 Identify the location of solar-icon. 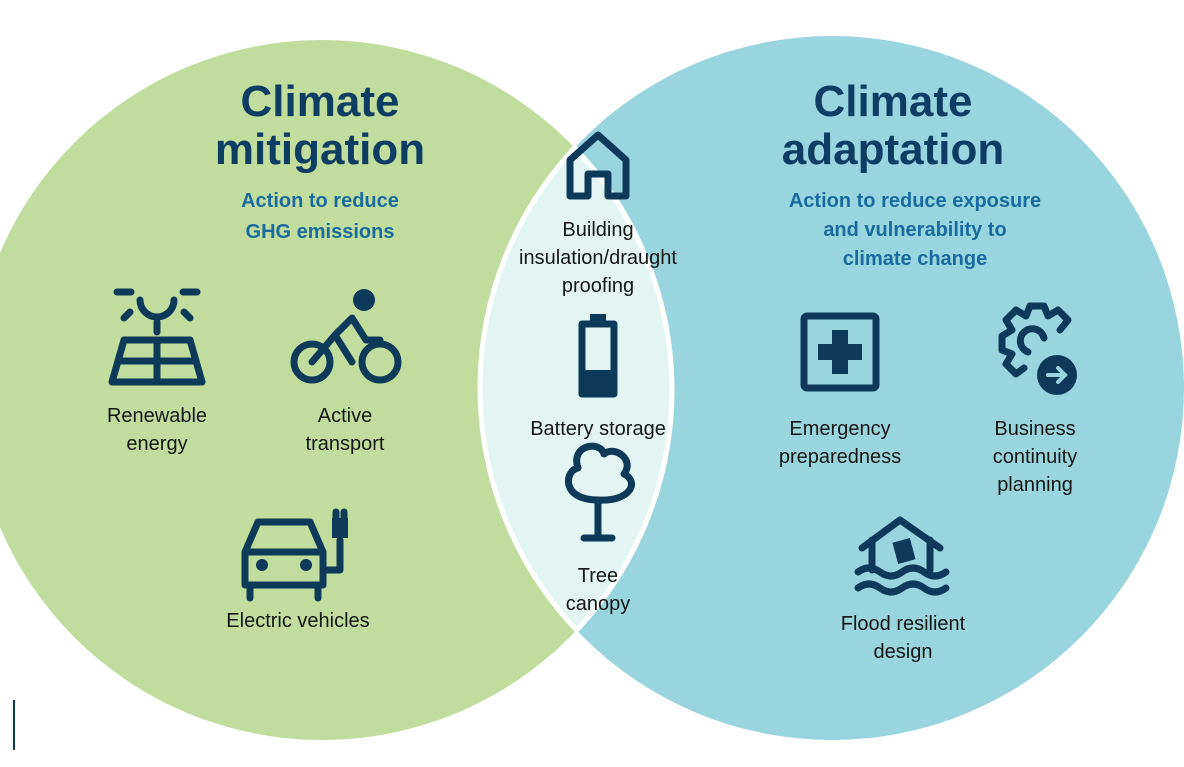
(157, 337).